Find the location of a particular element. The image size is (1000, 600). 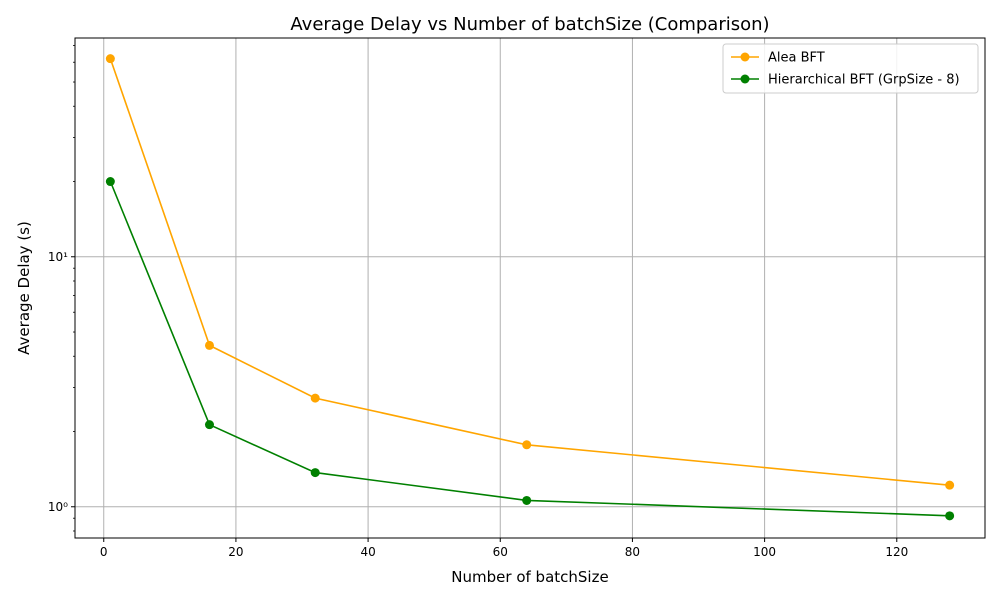

x-tick-label: 120 is located at coordinates (896, 552).